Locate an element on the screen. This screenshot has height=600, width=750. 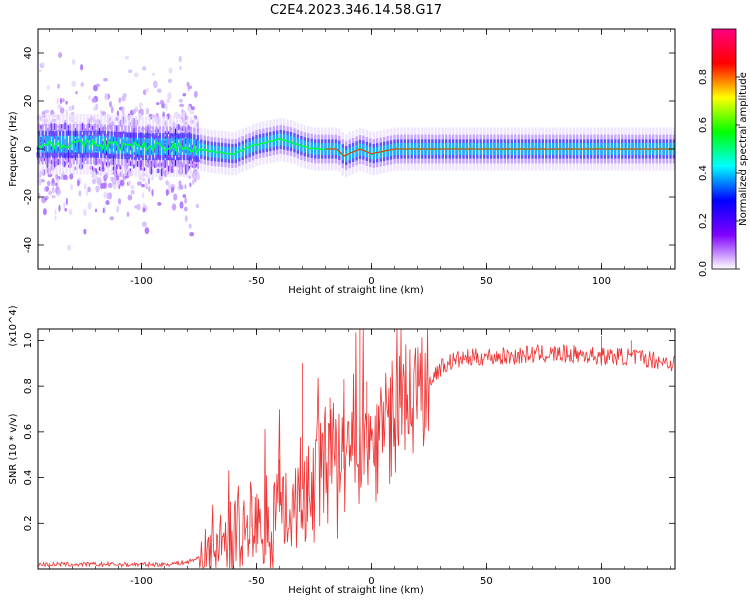
spectrogram-ytick-label: 20 is located at coordinates (28, 101).